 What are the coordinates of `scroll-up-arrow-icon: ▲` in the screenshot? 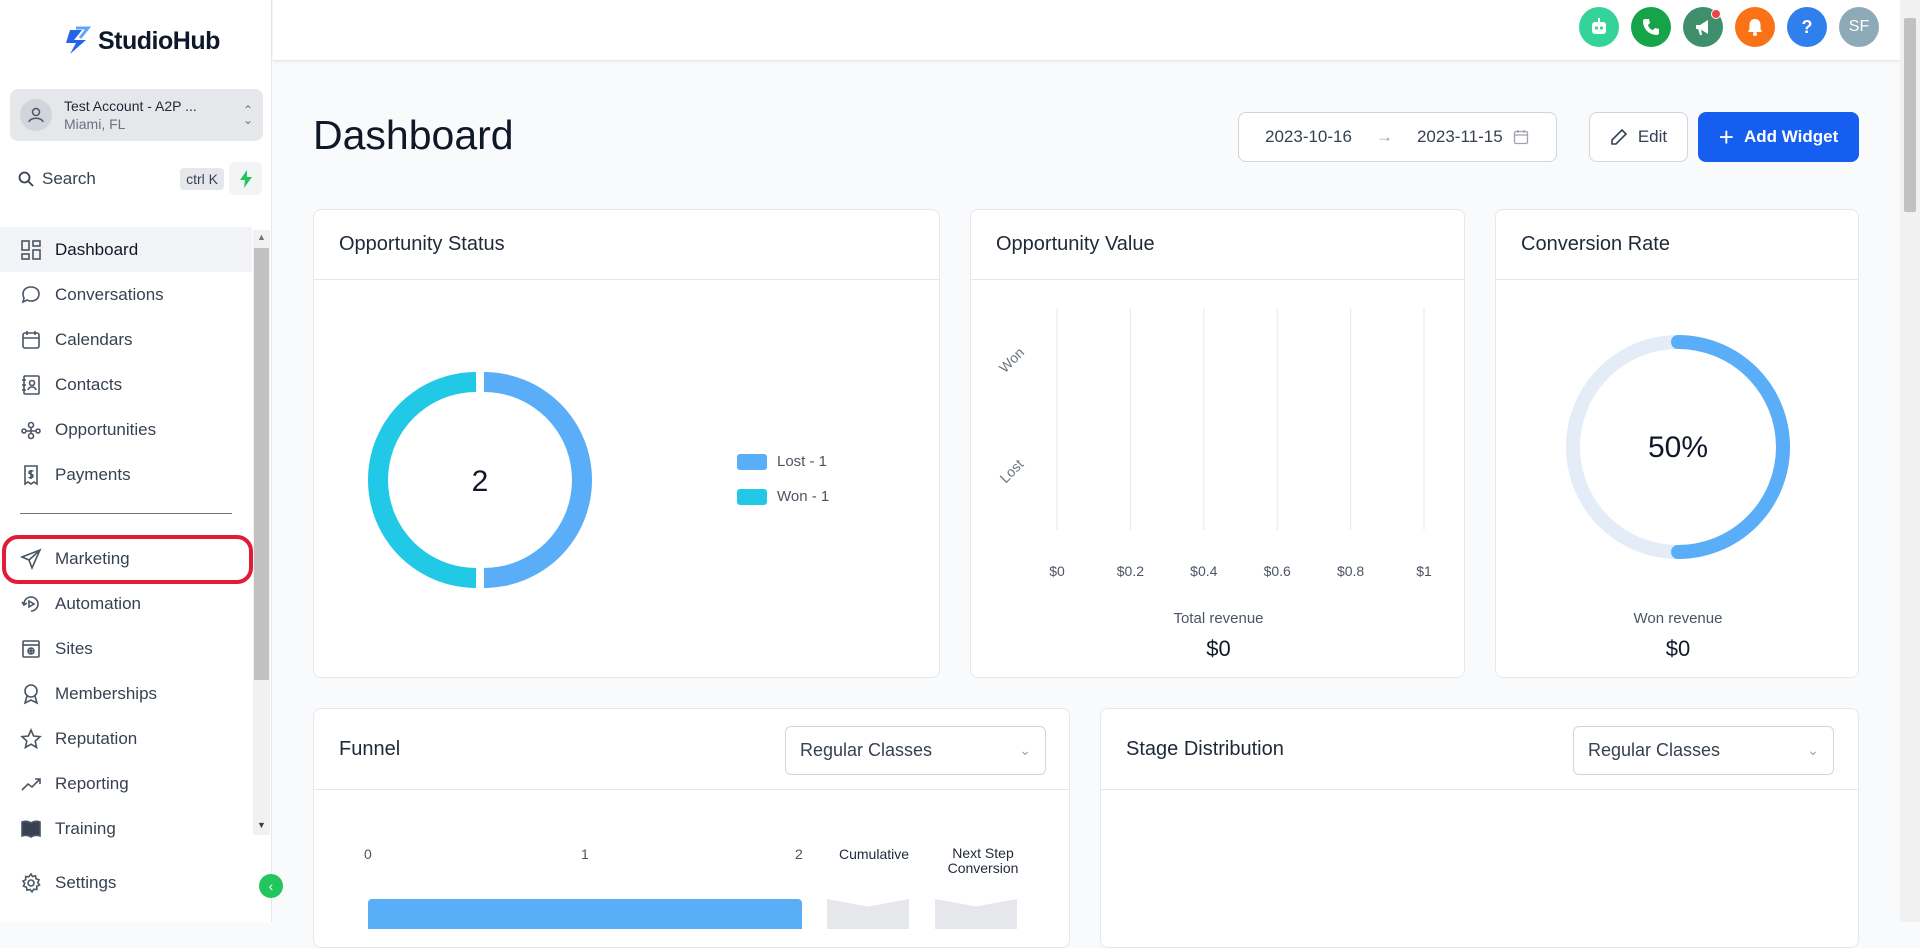 It's located at (261, 237).